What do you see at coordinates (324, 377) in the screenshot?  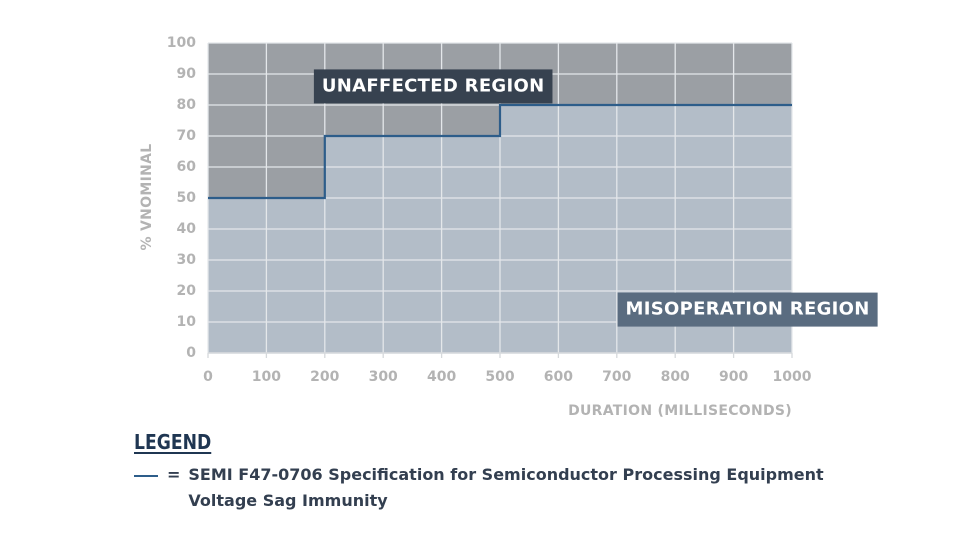 I see `x-tick-label: 200` at bounding box center [324, 377].